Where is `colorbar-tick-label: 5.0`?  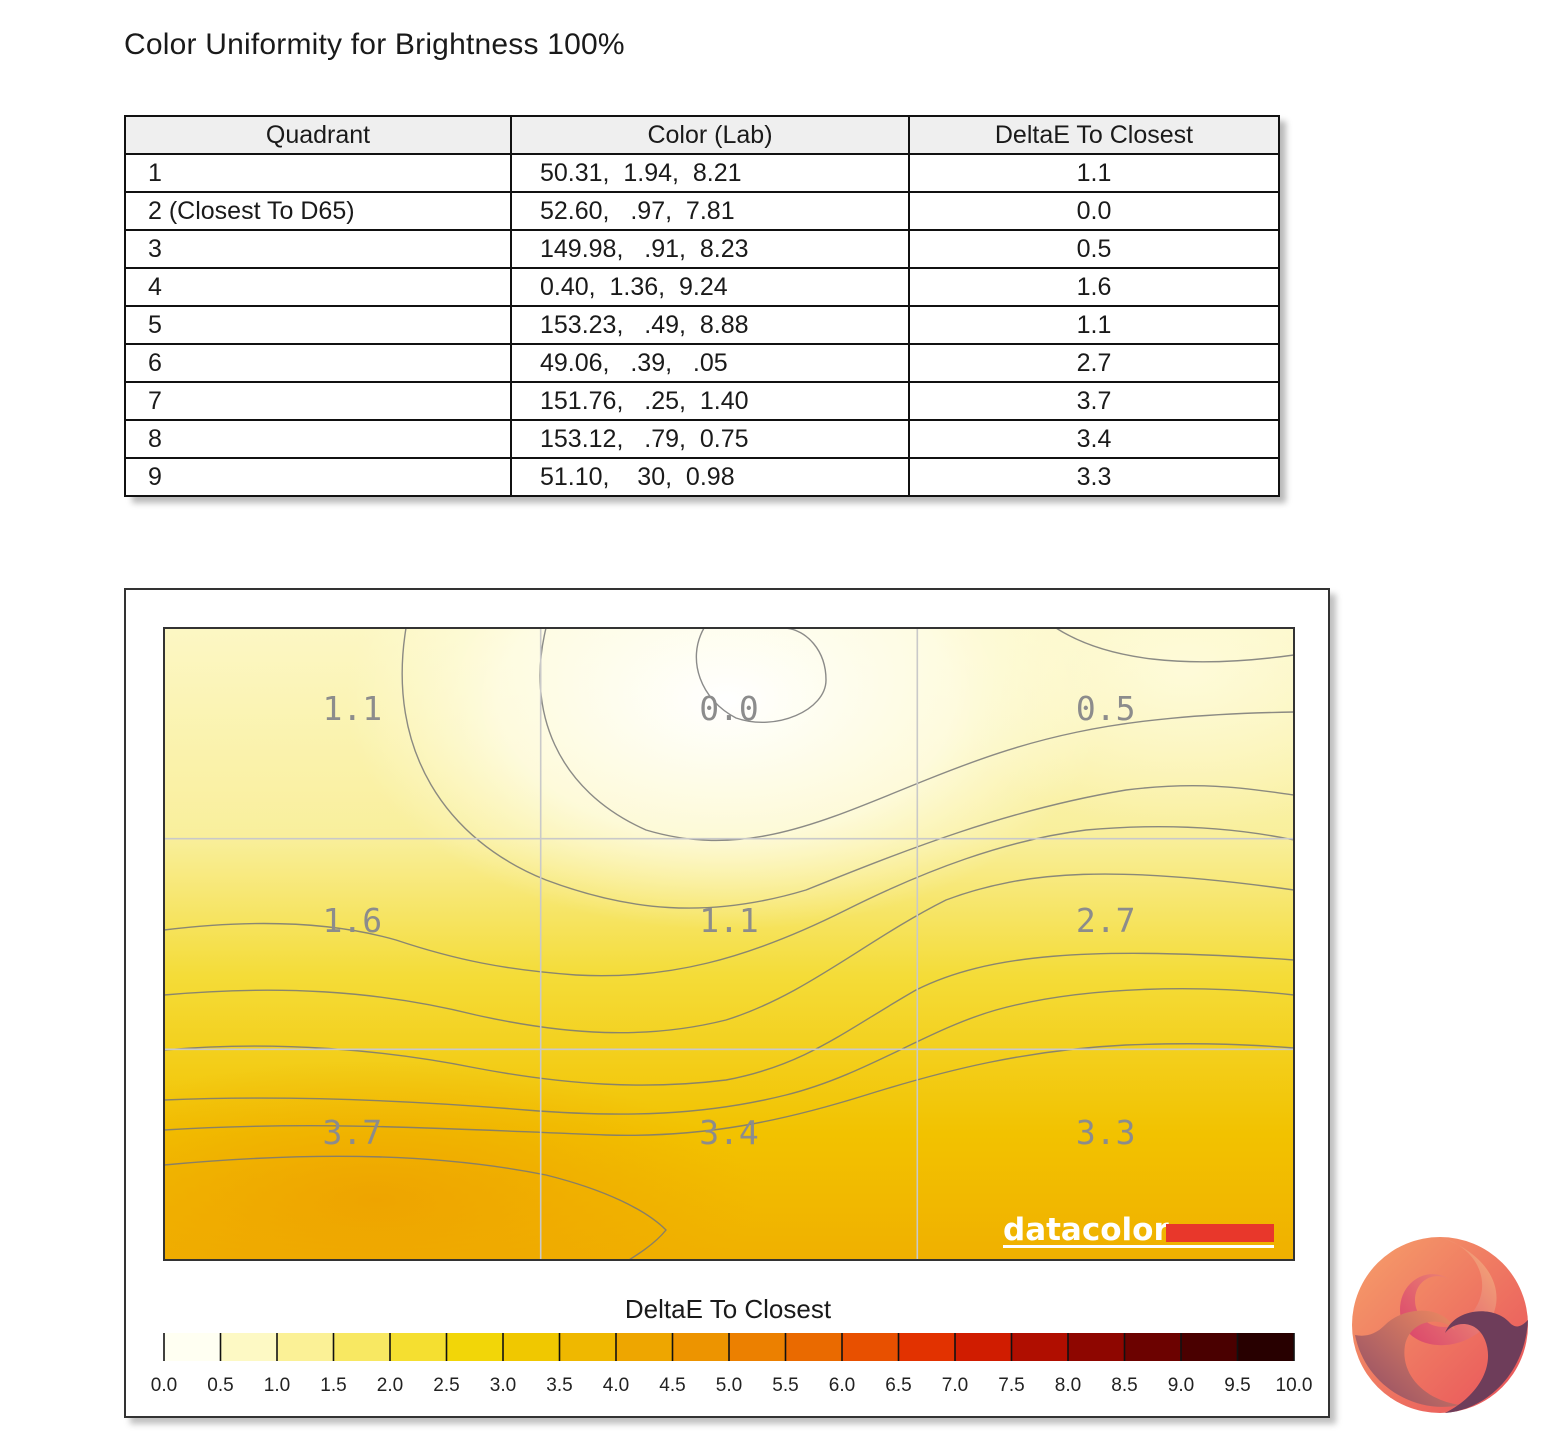
colorbar-tick-label: 5.0 is located at coordinates (729, 1385).